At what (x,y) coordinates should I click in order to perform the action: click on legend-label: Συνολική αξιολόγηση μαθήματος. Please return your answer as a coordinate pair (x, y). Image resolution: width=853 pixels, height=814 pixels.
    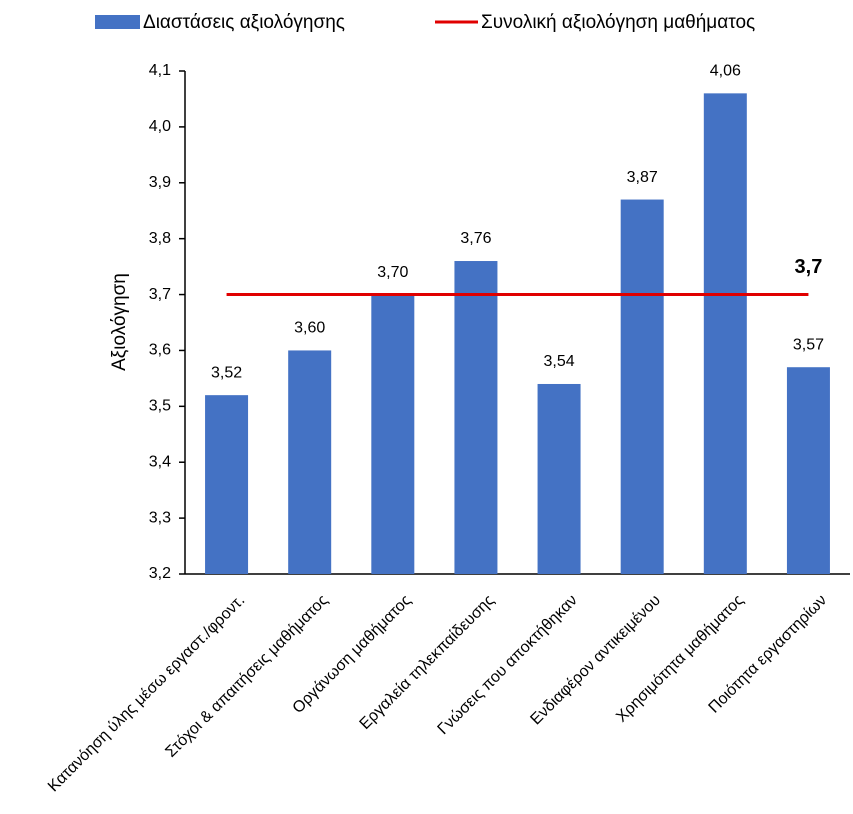
    Looking at the image, I should click on (618, 22).